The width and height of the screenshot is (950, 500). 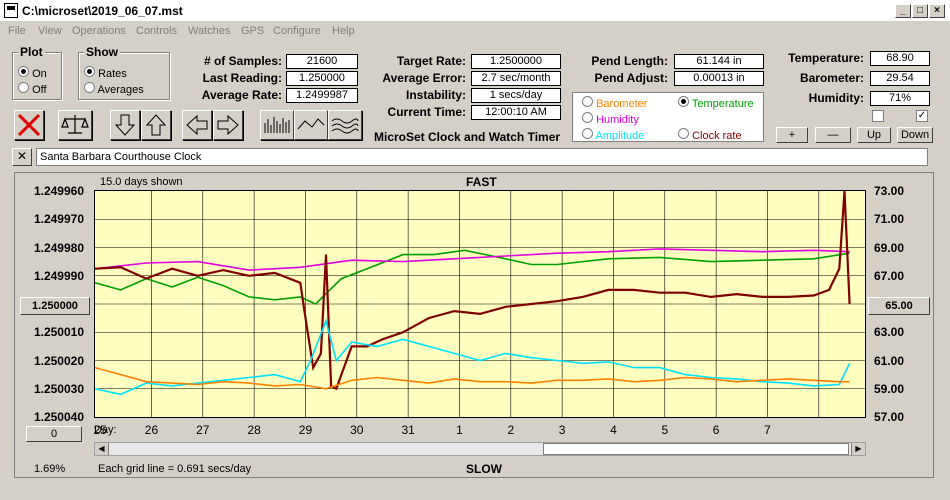 I want to click on y-left-tick: 1.250040, so click(x=58, y=417).